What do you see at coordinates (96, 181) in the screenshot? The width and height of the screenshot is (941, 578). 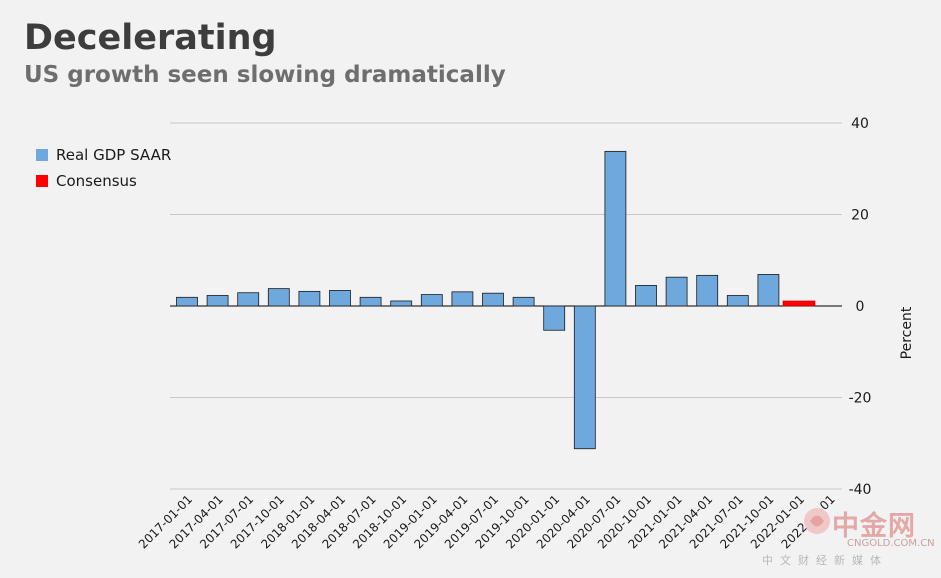 I see `legend-label-consensus: Consensus` at bounding box center [96, 181].